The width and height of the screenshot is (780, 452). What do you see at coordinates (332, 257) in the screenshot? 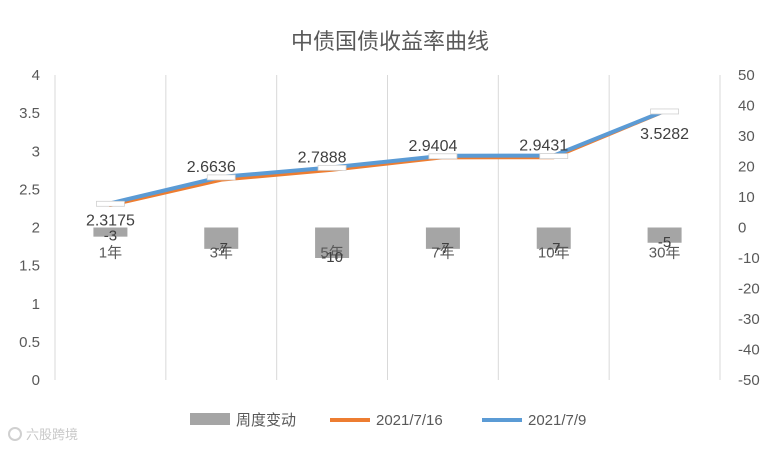
I see `bar-value-label: -10` at bounding box center [332, 257].